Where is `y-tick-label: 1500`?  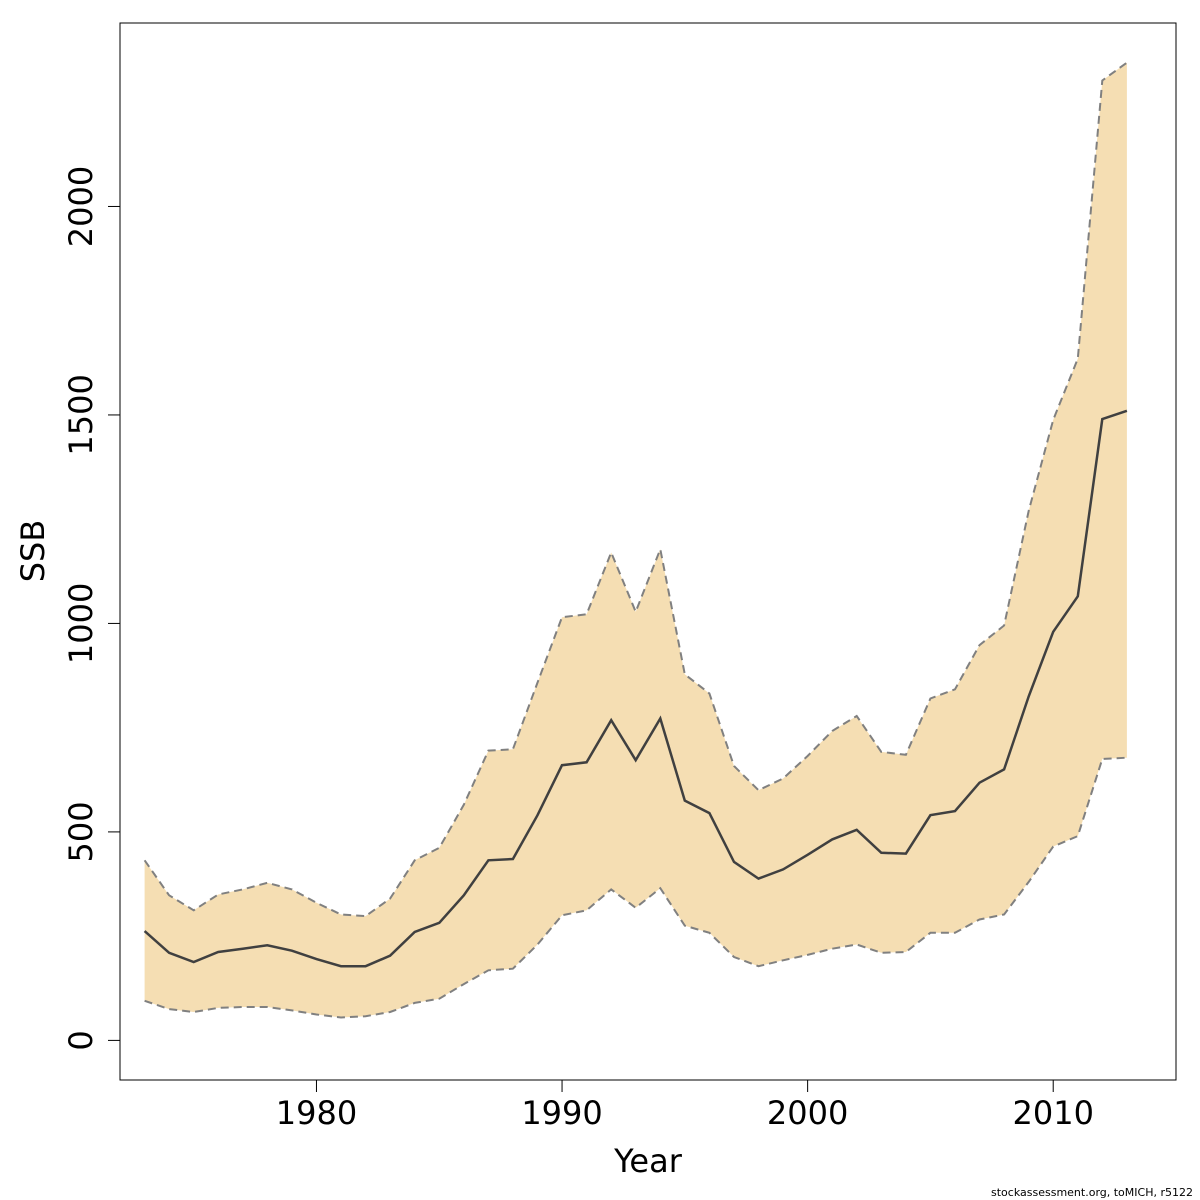
y-tick-label: 1500 is located at coordinates (81, 414).